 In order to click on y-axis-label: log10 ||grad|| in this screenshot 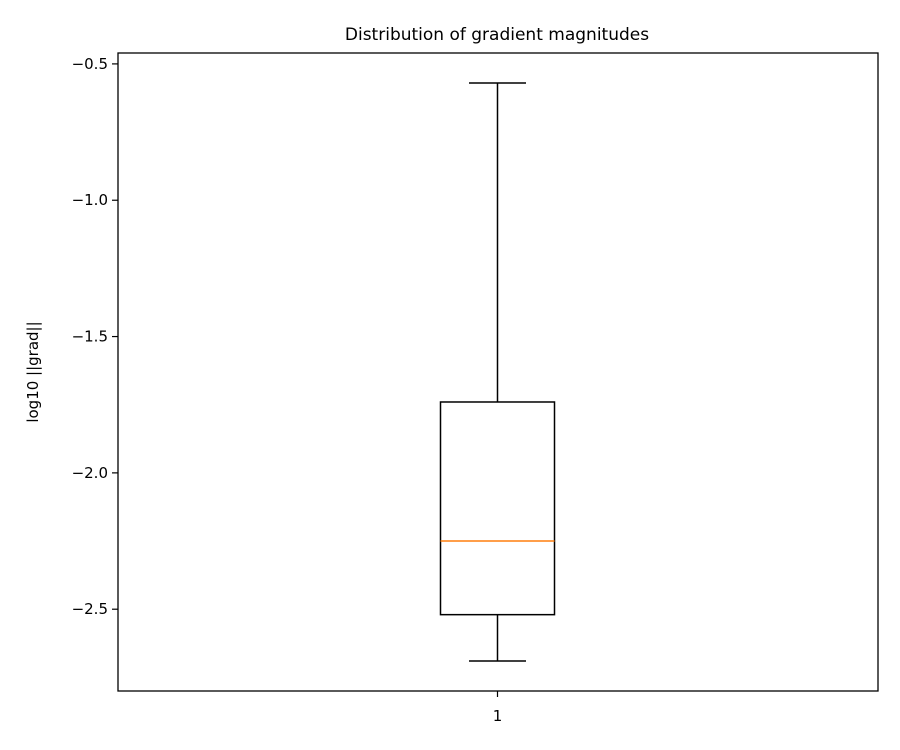, I will do `click(33, 371)`.